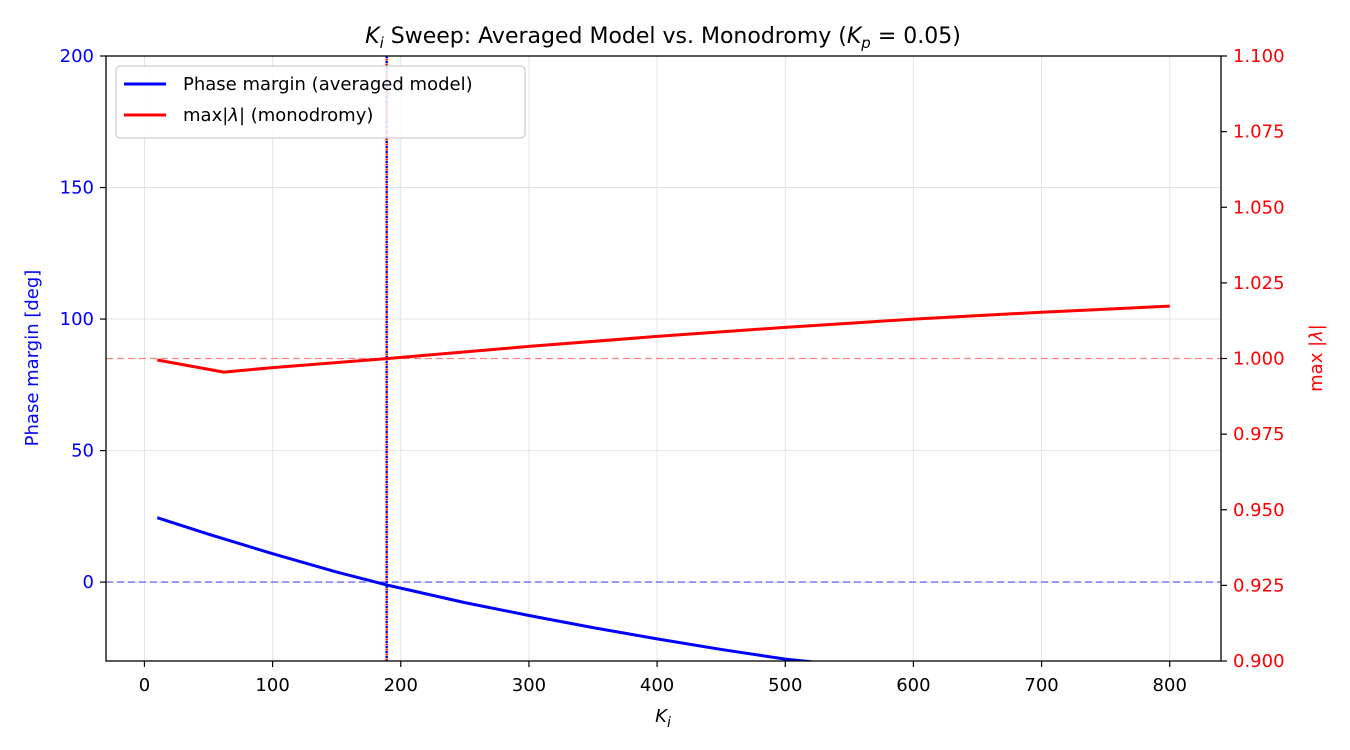  What do you see at coordinates (1316, 336) in the screenshot?
I see `y-right-label-symbol: λ` at bounding box center [1316, 336].